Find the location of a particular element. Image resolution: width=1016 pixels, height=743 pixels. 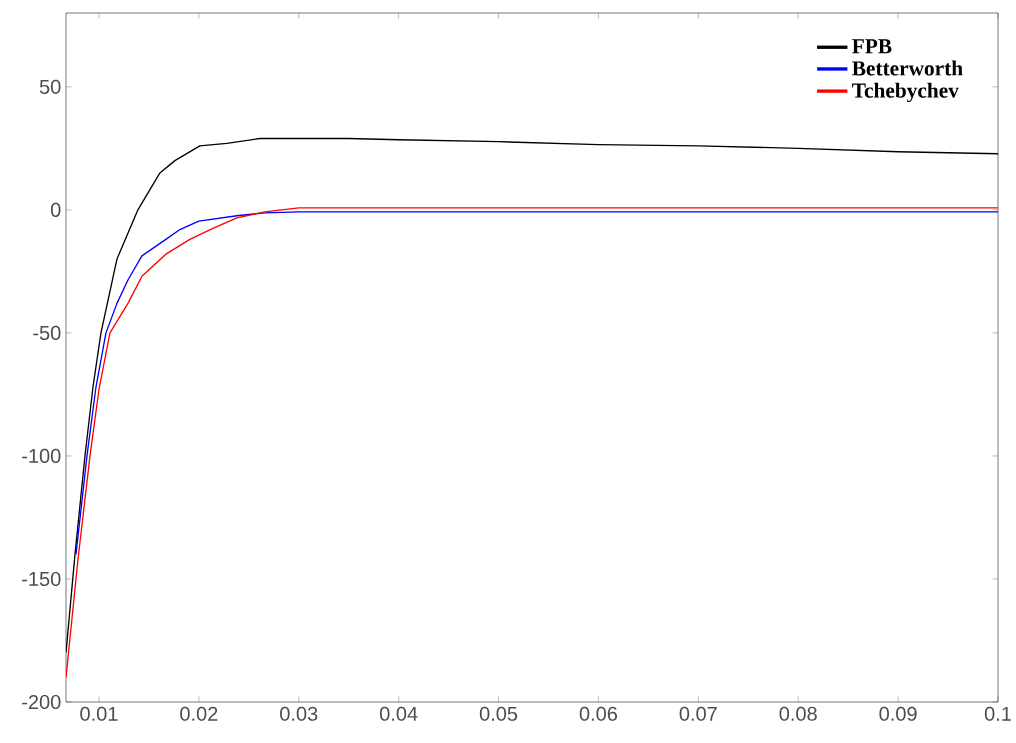

x-tick-label: 0.07 is located at coordinates (698, 713).